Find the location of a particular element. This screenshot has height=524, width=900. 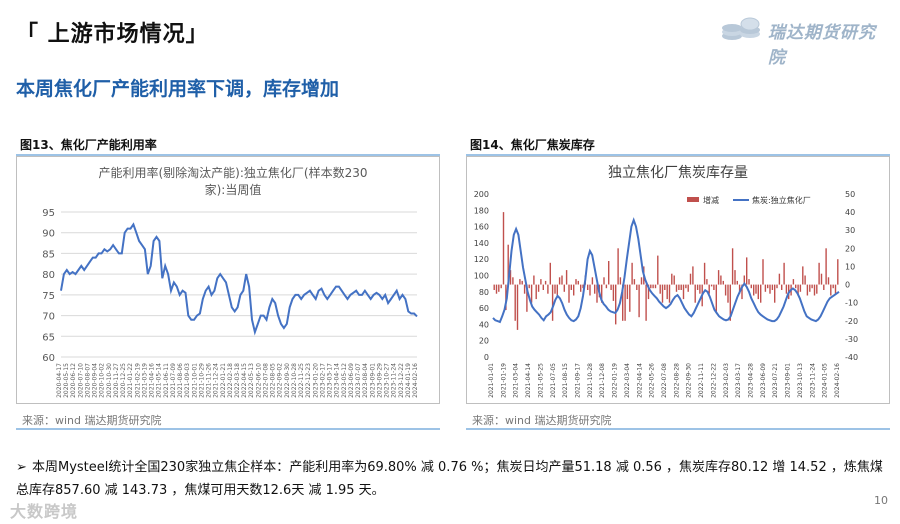

x-tick-label: 2020-10-30 is located at coordinates (109, 380).